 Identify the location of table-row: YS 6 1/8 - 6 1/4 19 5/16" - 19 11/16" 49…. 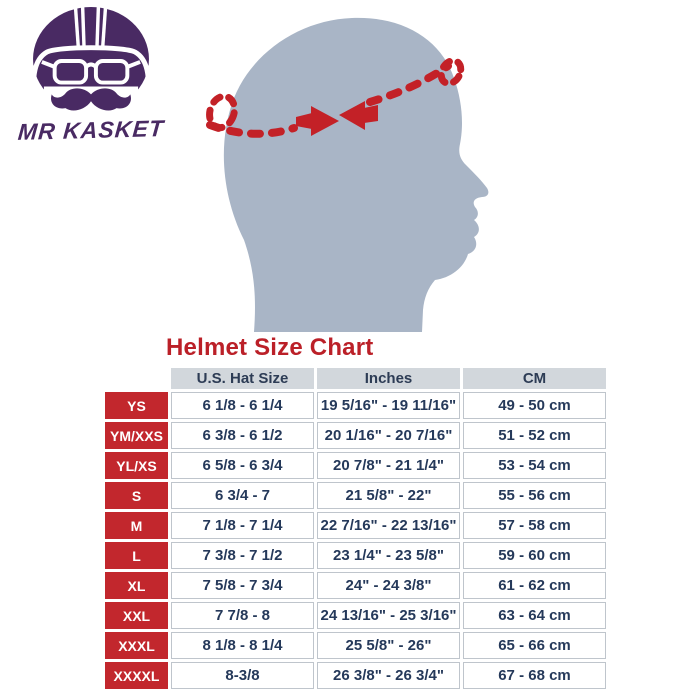
(355, 405).